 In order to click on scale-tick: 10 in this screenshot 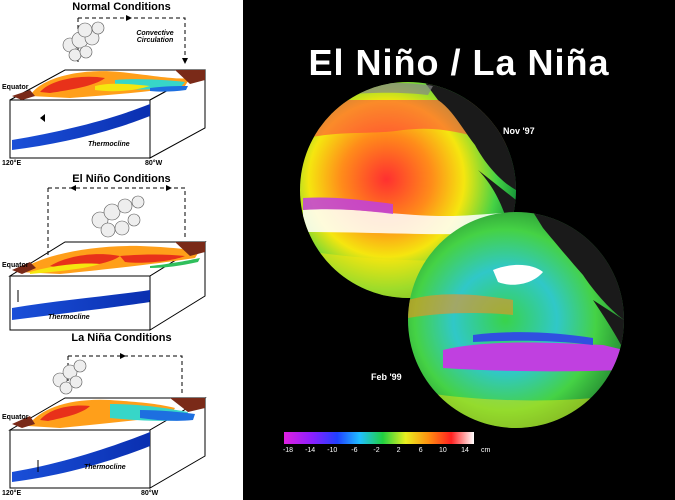, I will do `click(442, 450)`.